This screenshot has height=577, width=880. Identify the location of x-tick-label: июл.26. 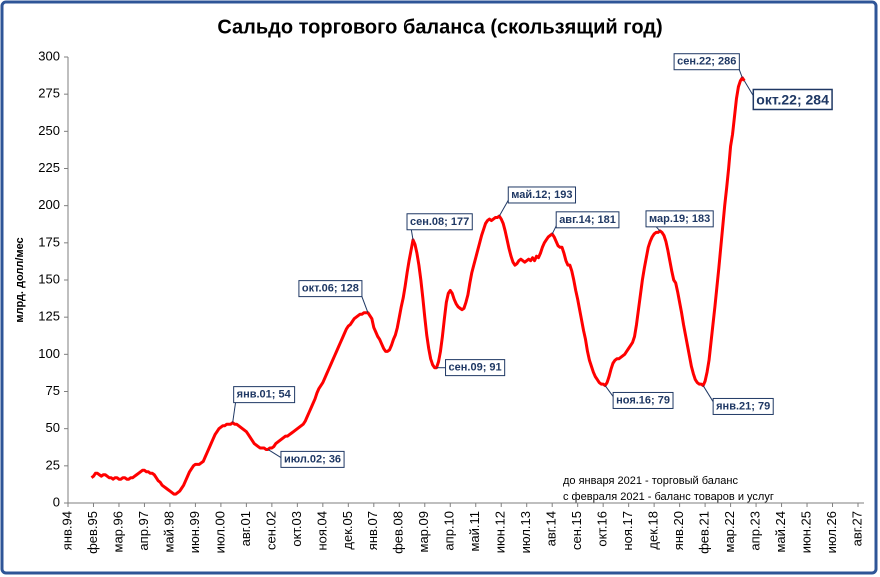
(831, 532).